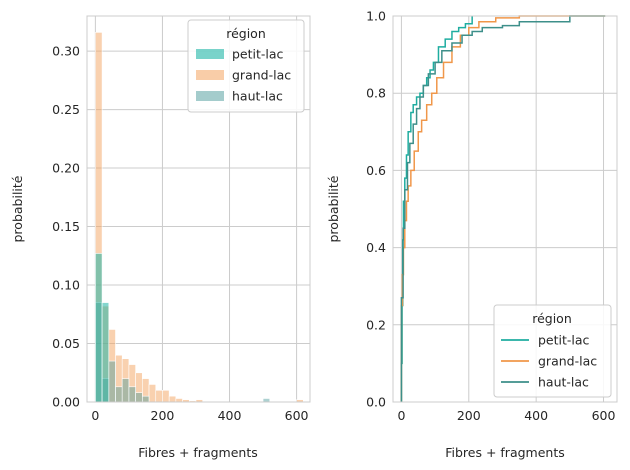 This screenshot has height=470, width=630. Describe the element at coordinates (376, 402) in the screenshot. I see `y-tick-label: 0.0` at that location.